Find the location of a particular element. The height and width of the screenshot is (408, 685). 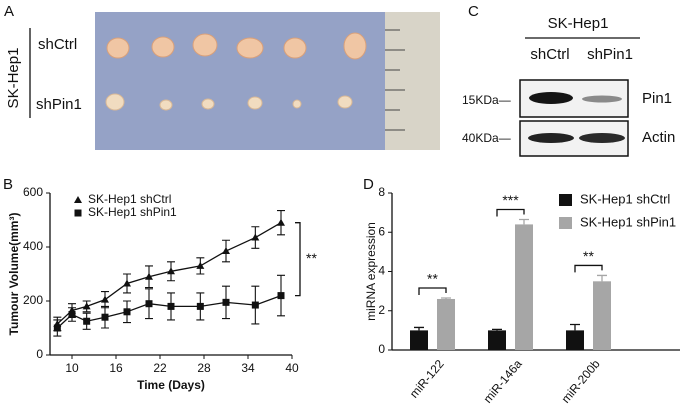

y-tick-label: 6 is located at coordinates (381, 231).